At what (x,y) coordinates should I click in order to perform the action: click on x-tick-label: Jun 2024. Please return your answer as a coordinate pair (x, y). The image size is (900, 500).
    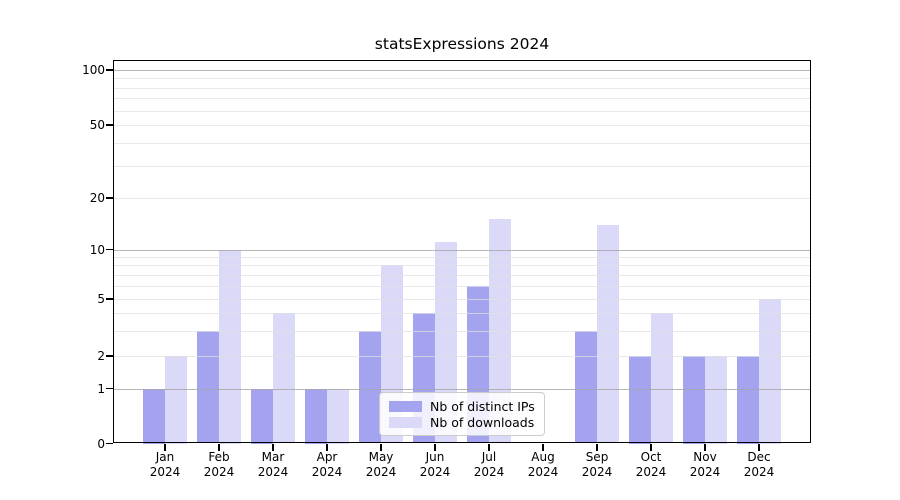
    Looking at the image, I should click on (435, 464).